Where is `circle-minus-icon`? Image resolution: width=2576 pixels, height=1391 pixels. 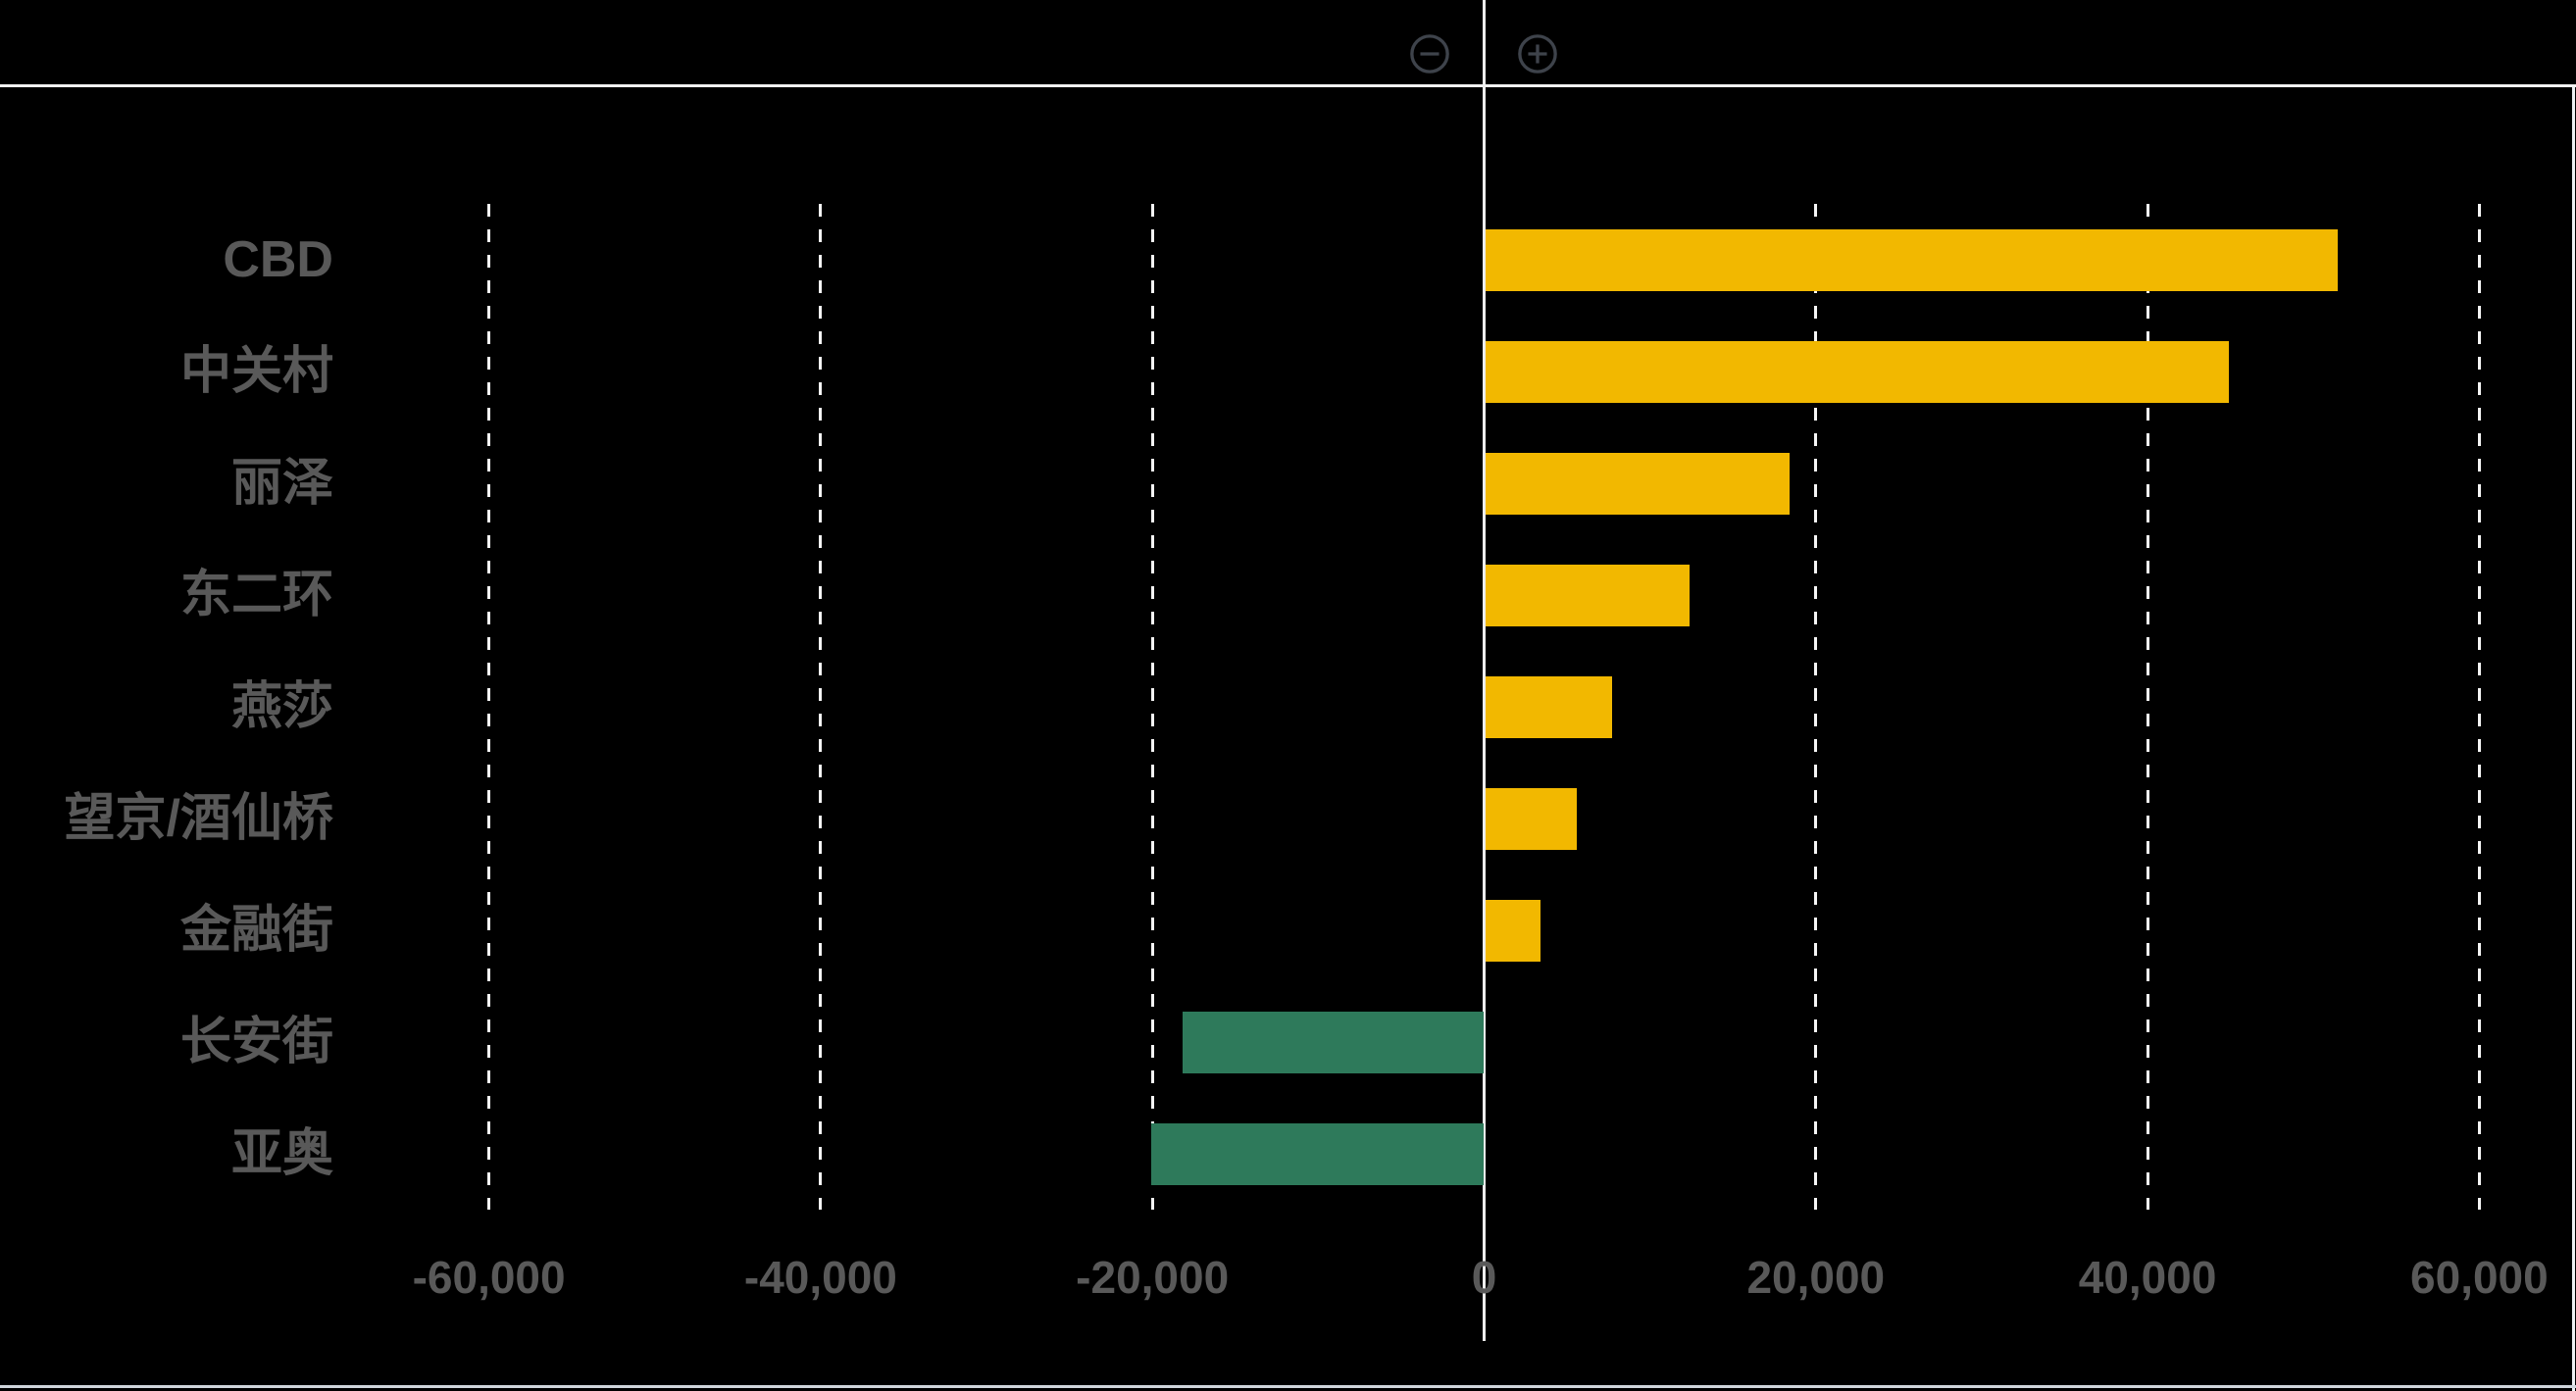 circle-minus-icon is located at coordinates (1429, 54).